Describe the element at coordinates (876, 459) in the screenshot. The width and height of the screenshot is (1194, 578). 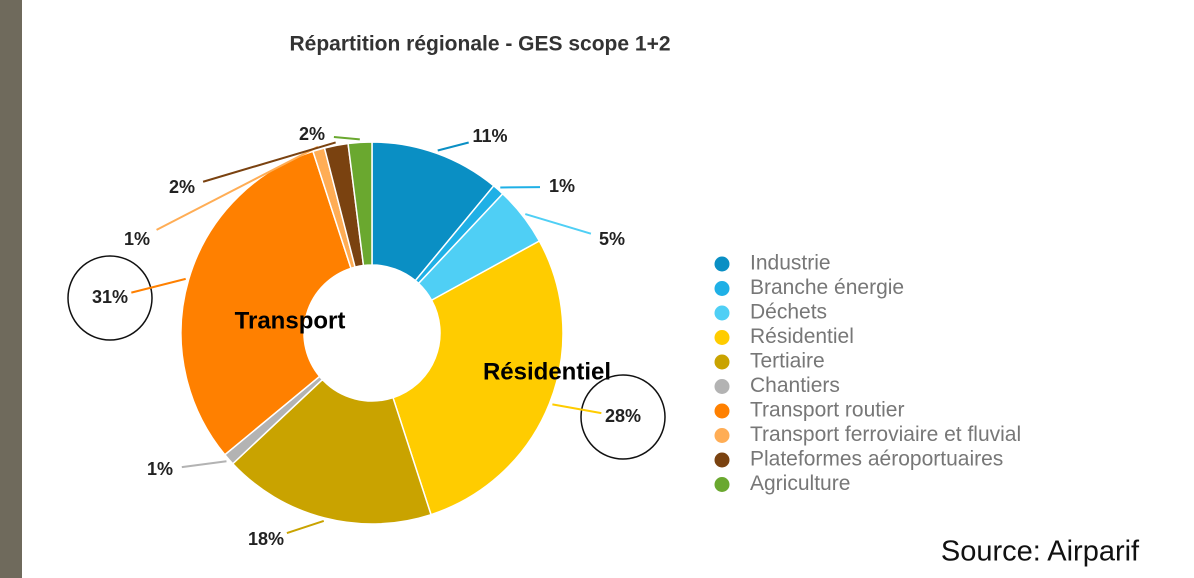
I see `legend-label: Plateformes aéroportuaires` at that location.